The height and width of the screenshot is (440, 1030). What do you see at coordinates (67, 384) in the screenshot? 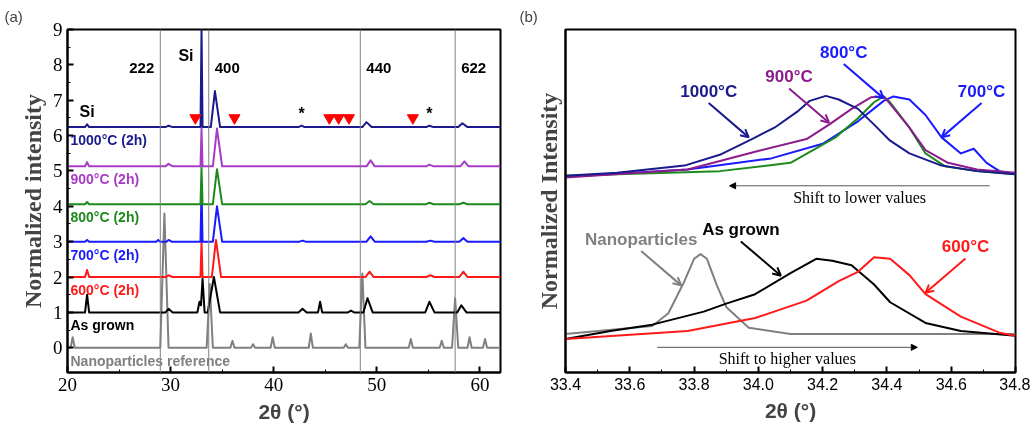
I see `x-tick-label: 20` at bounding box center [67, 384].